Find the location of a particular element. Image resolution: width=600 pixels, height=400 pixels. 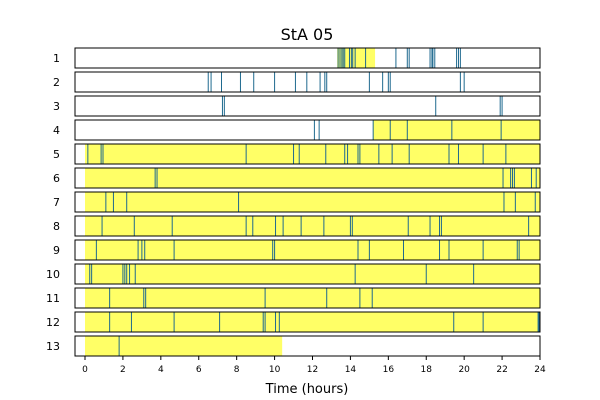

raster-row-5: 5 is located at coordinates (297, 154).